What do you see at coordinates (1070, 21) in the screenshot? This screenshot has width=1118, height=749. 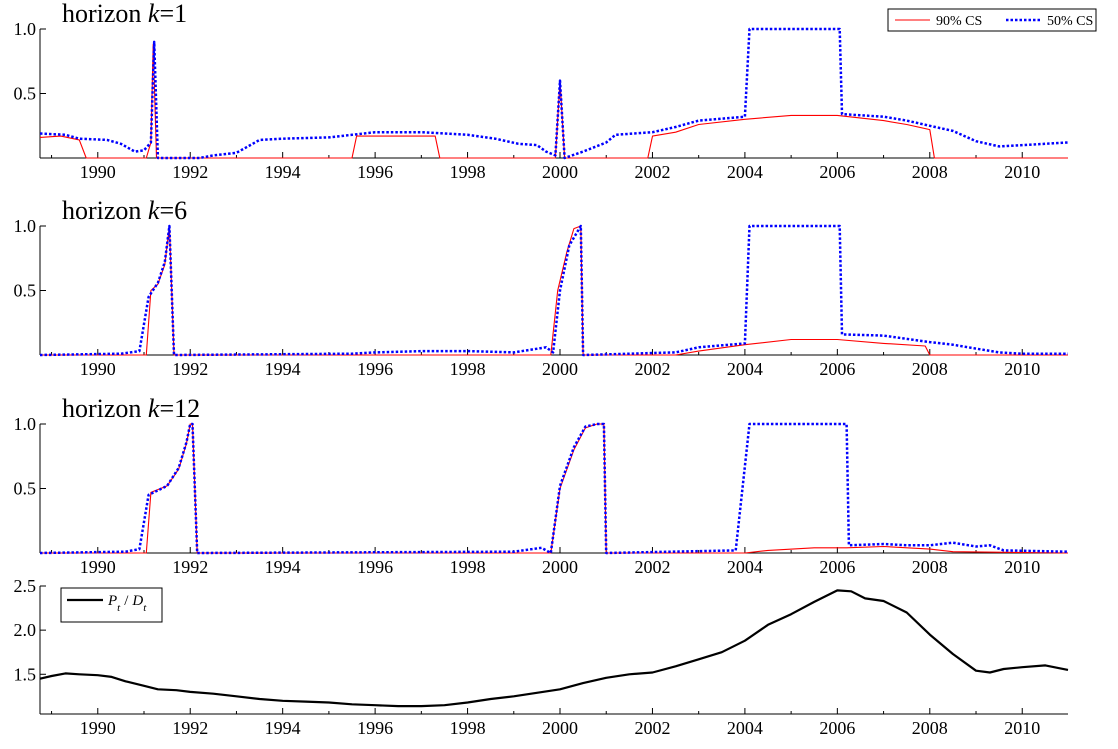 I see `legend-label-50: 50% CS` at bounding box center [1070, 21].